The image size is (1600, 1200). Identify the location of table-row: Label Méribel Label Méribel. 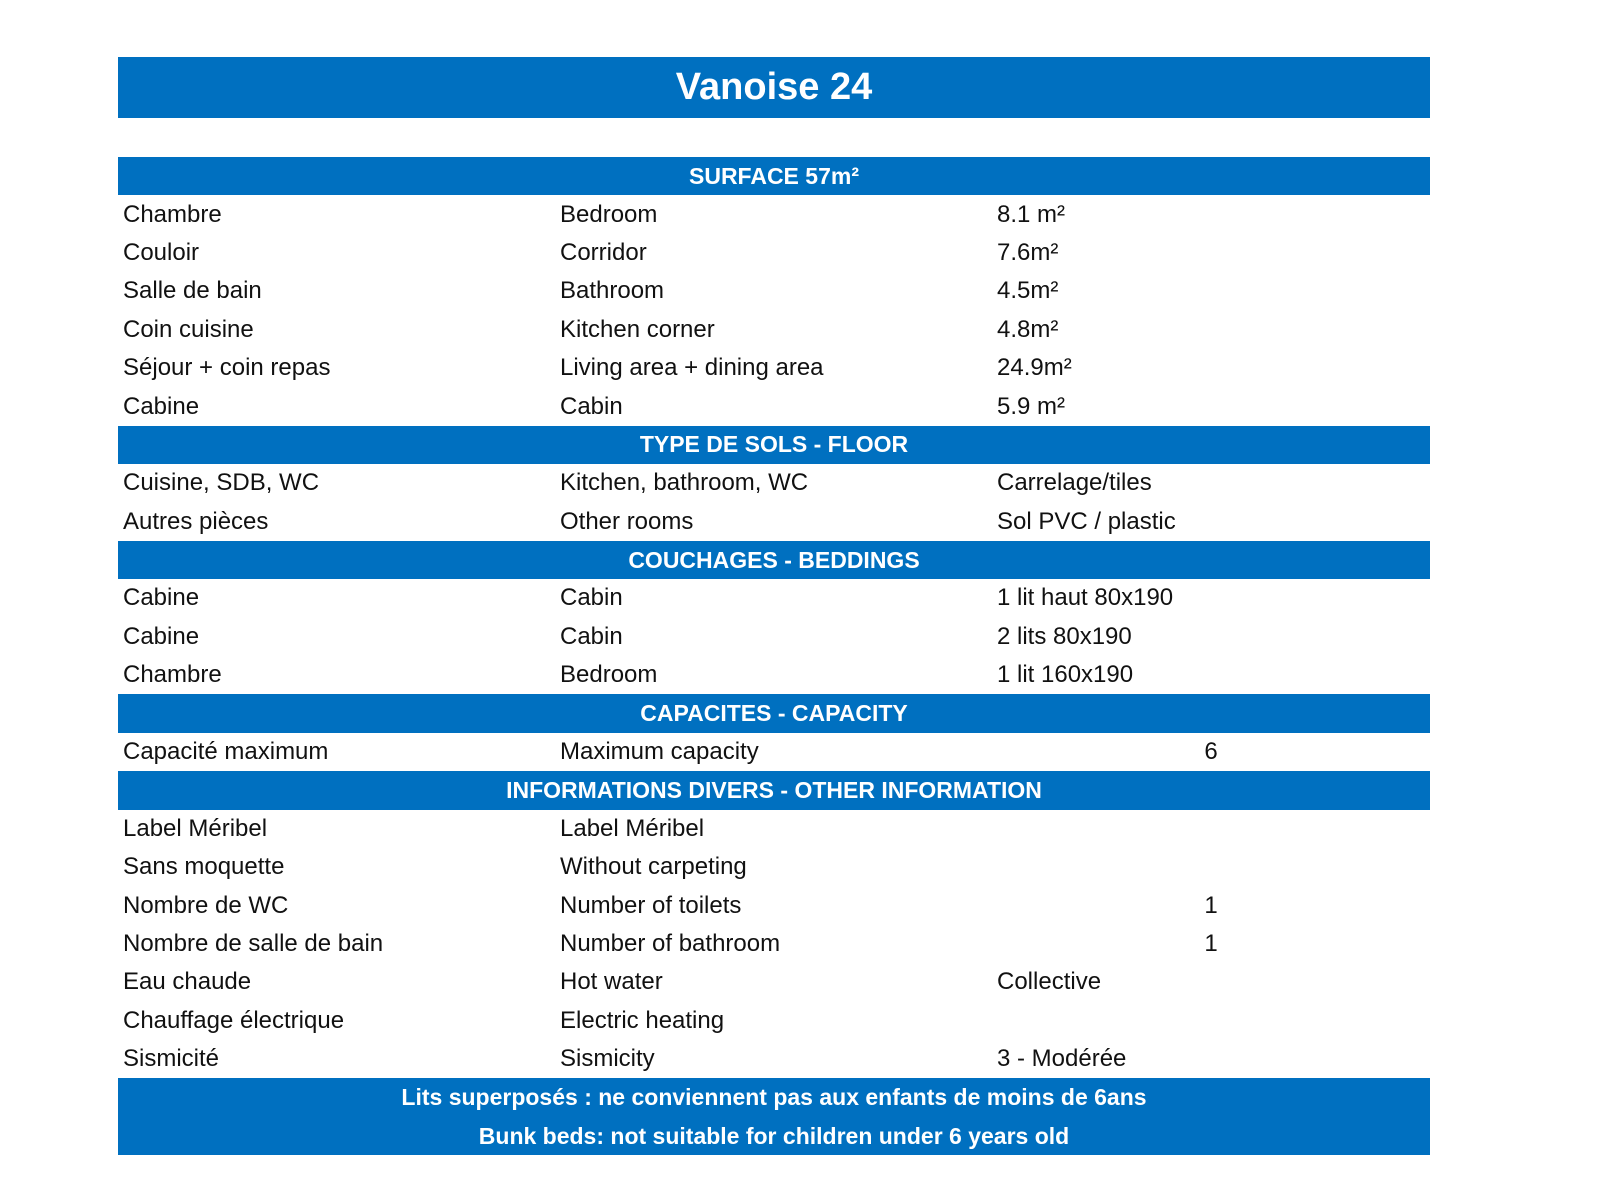
(774, 829).